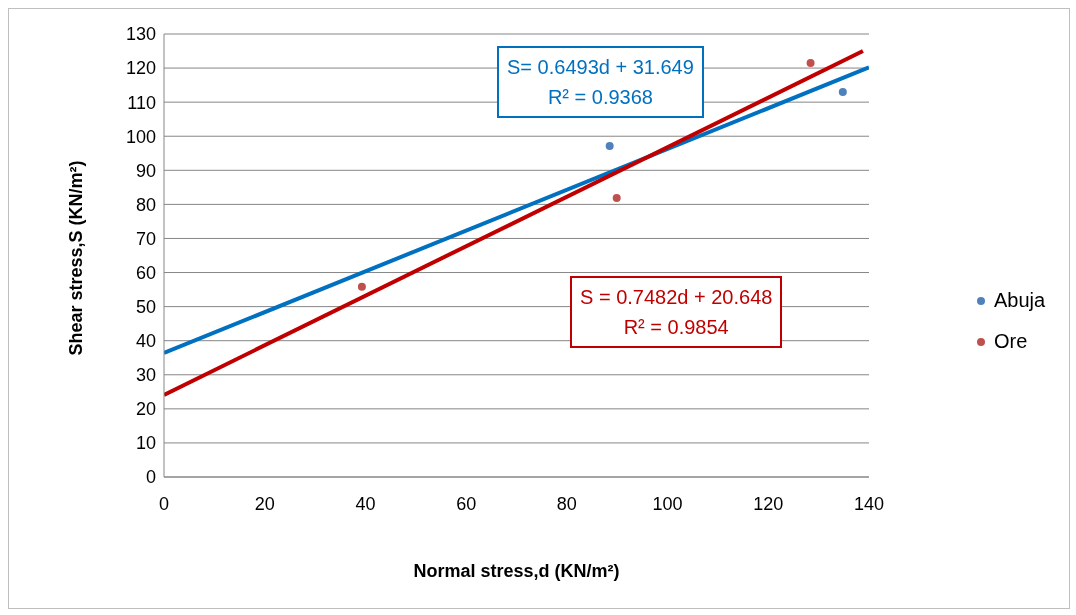 The image size is (1076, 615). What do you see at coordinates (145, 341) in the screenshot?
I see `y-tick-label: 40` at bounding box center [145, 341].